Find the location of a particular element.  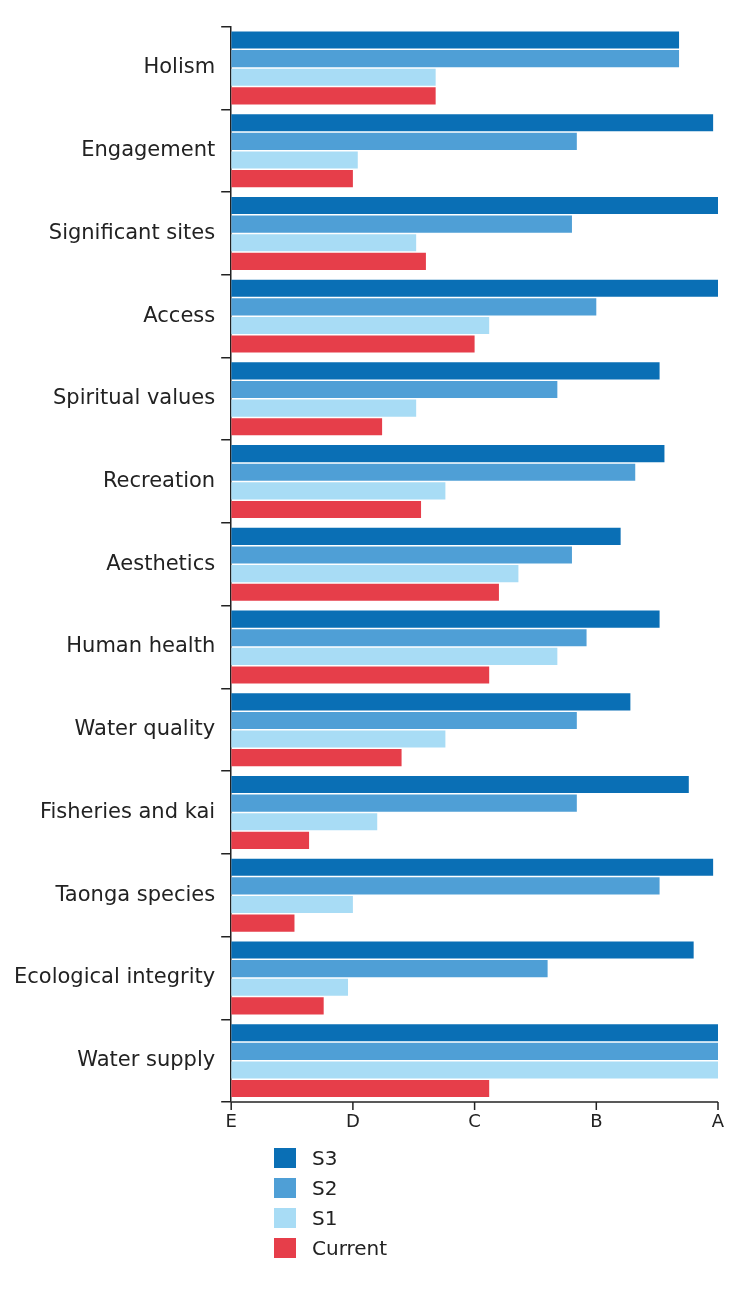

legend-label: S1 is located at coordinates (325, 1218).